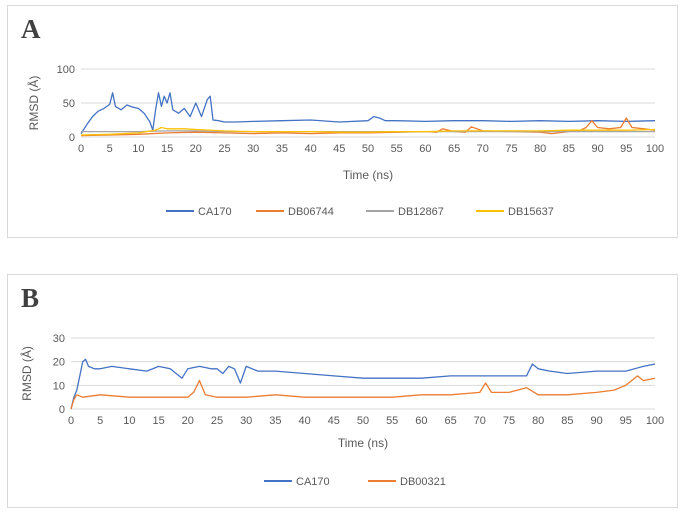  I want to click on series-line-db15637, so click(368, 131).